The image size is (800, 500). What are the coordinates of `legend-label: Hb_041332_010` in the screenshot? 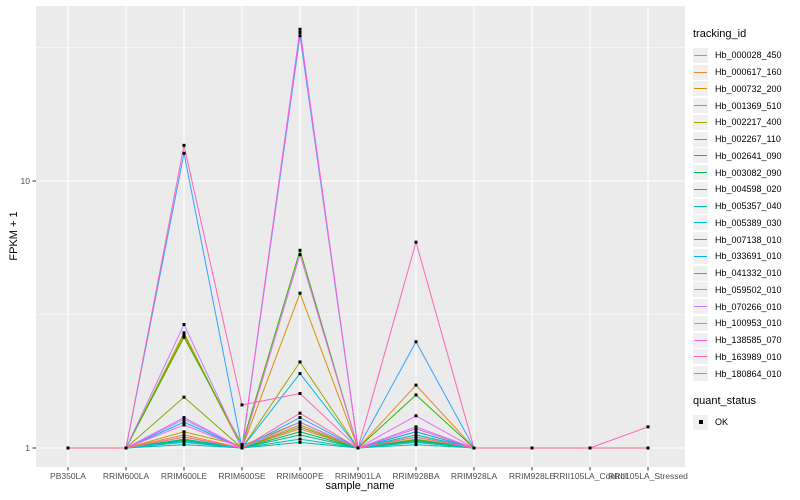 It's located at (748, 273).